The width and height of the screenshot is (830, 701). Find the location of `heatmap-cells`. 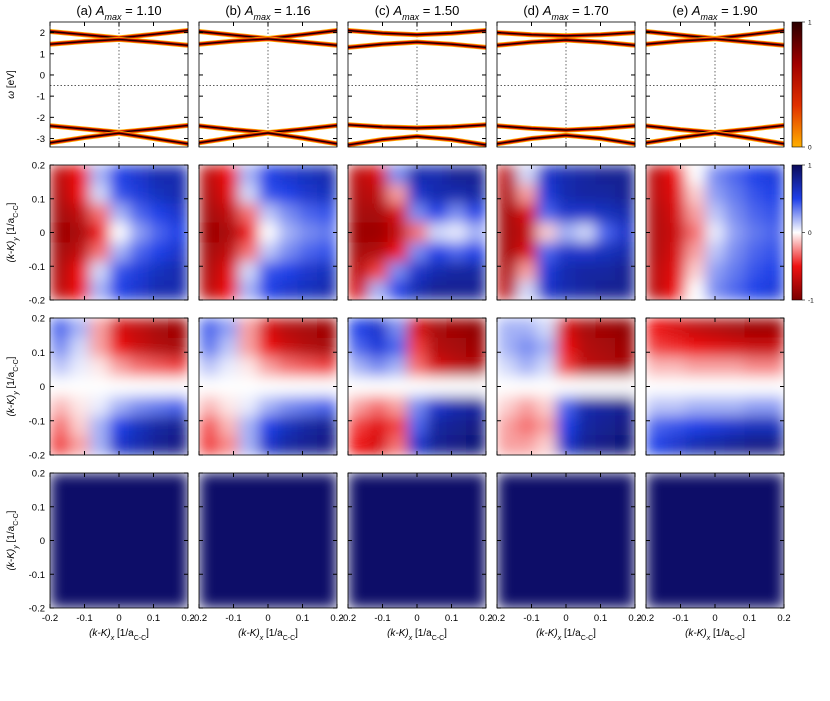

heatmap-cells is located at coordinates (119, 540).